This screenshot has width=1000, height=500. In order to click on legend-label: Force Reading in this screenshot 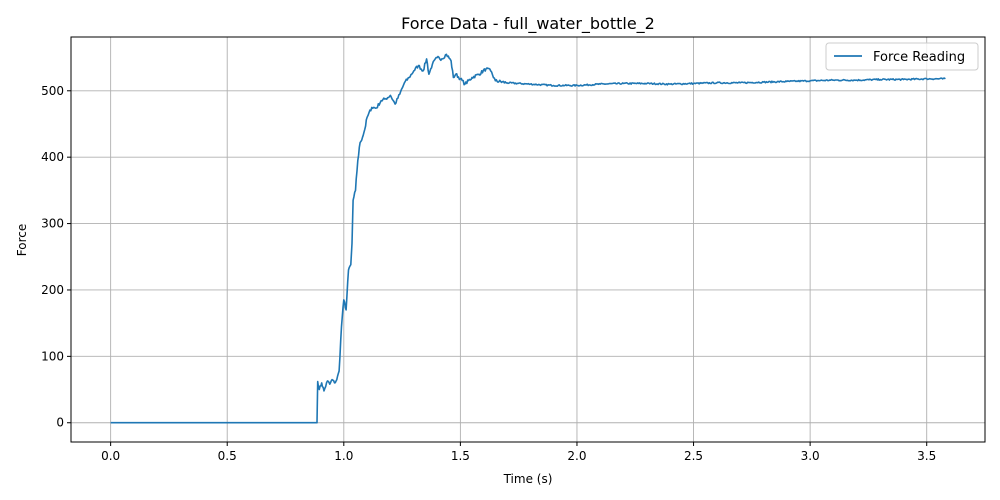, I will do `click(919, 57)`.